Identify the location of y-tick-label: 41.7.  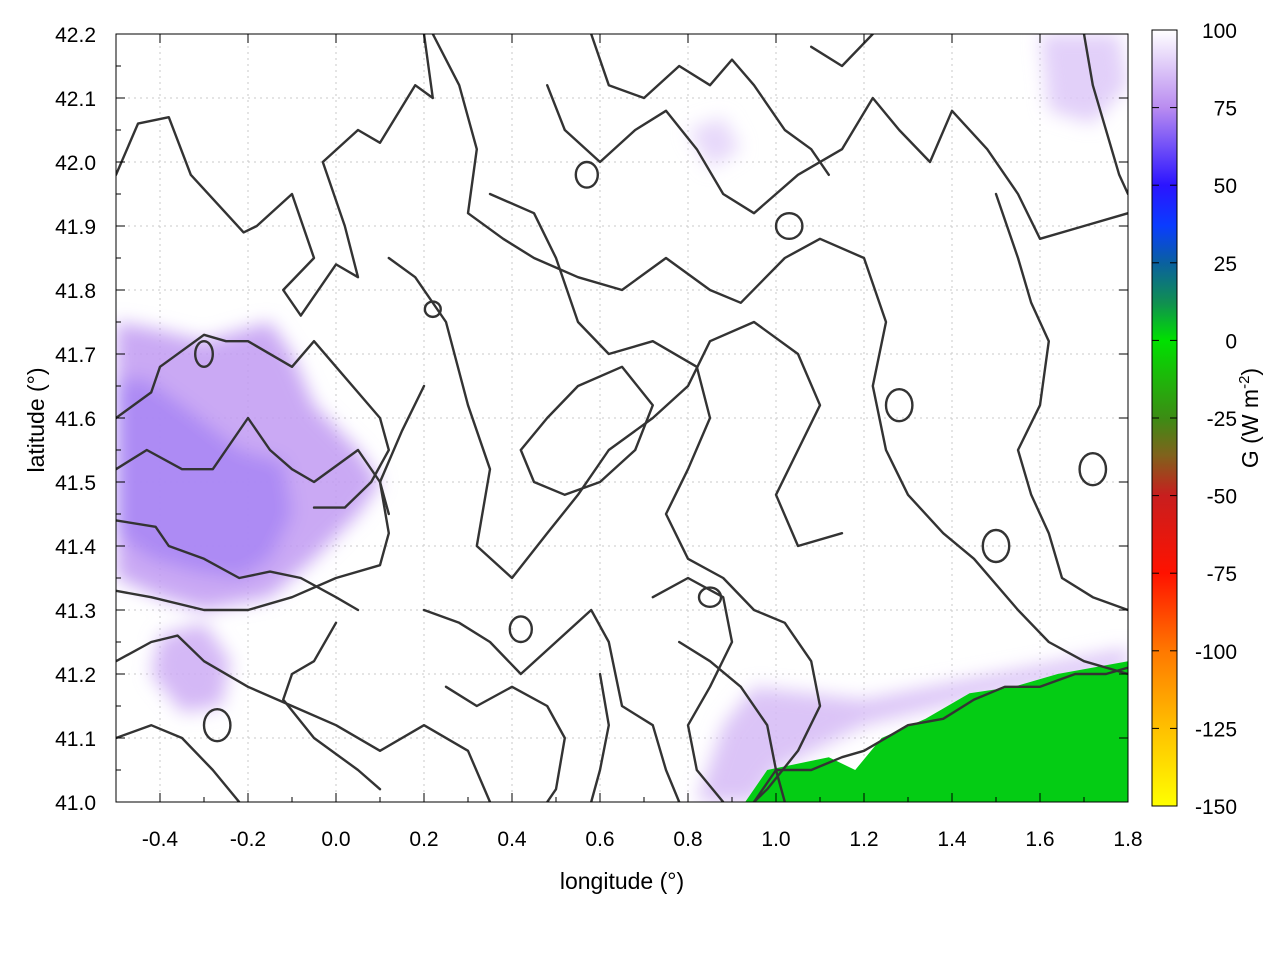
(75, 355).